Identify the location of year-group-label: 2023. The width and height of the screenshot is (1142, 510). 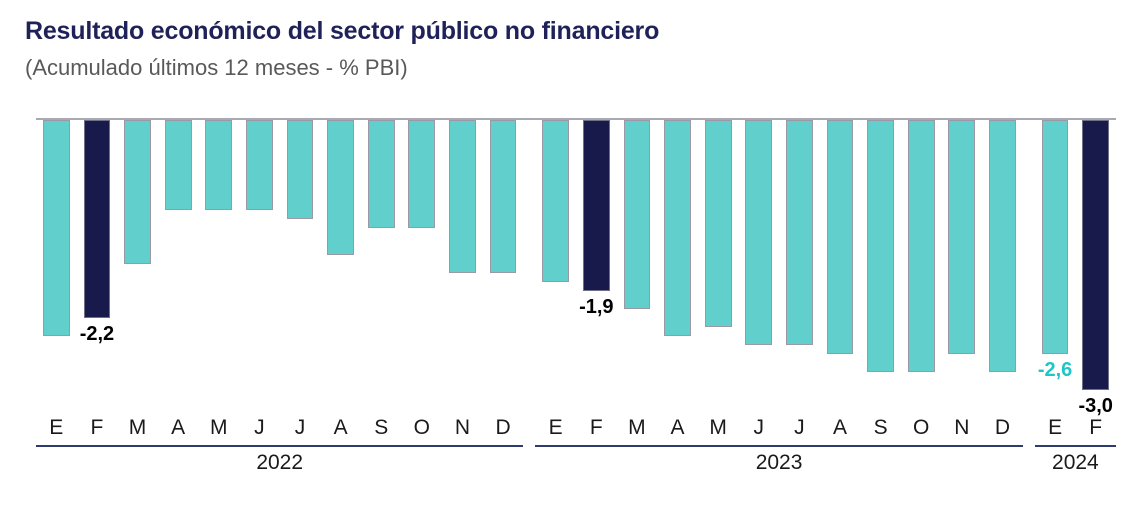
(779, 462).